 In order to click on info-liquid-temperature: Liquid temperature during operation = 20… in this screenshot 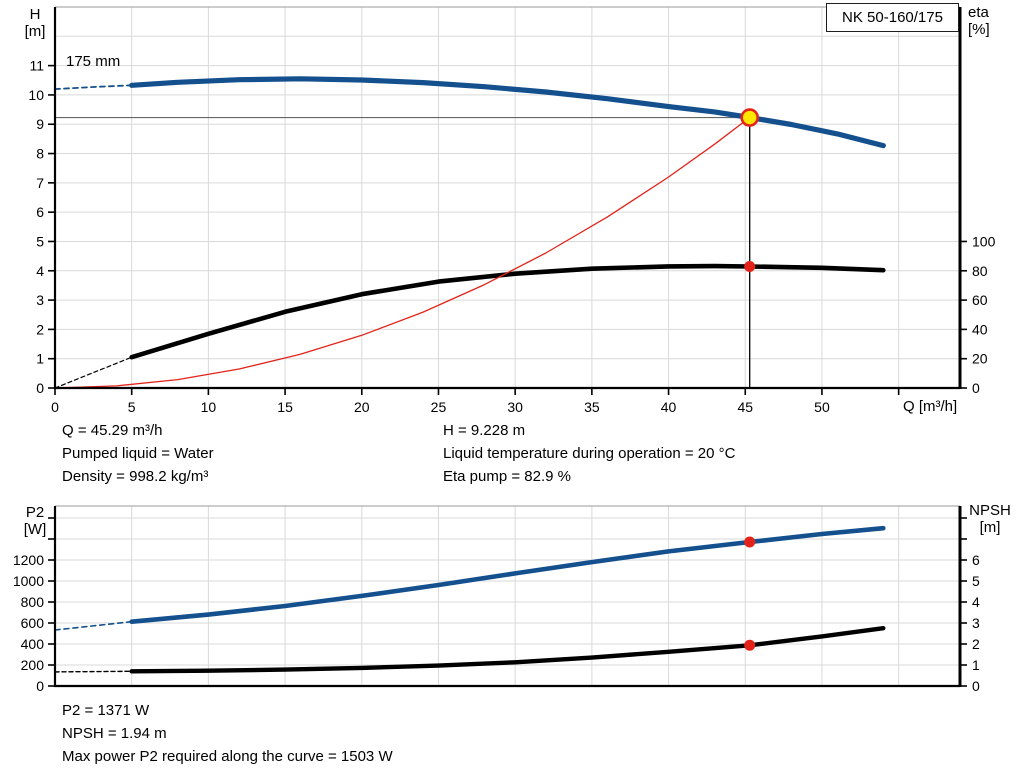, I will do `click(589, 453)`.